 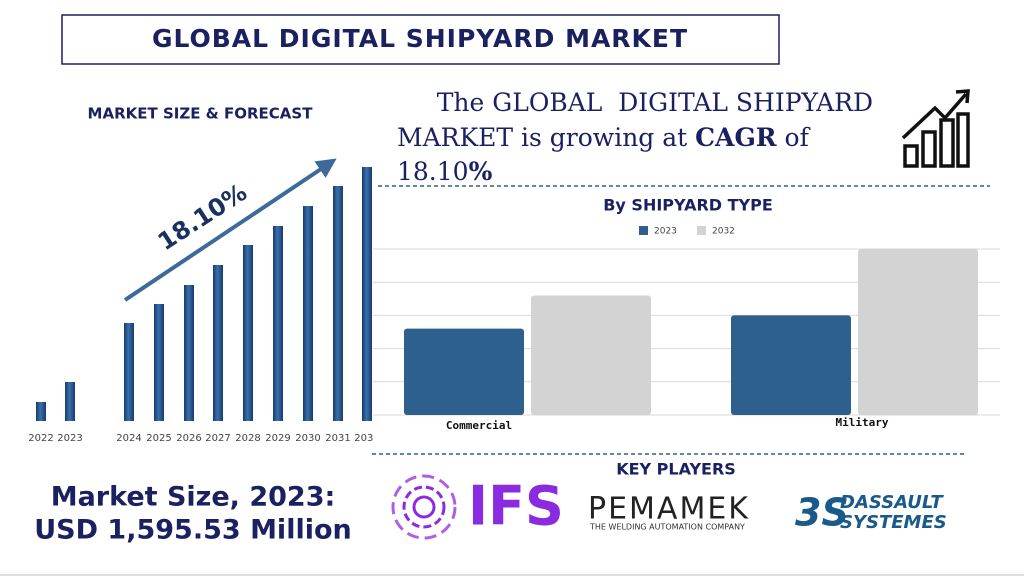 I want to click on logo-mark: 3S, so click(x=822, y=513).